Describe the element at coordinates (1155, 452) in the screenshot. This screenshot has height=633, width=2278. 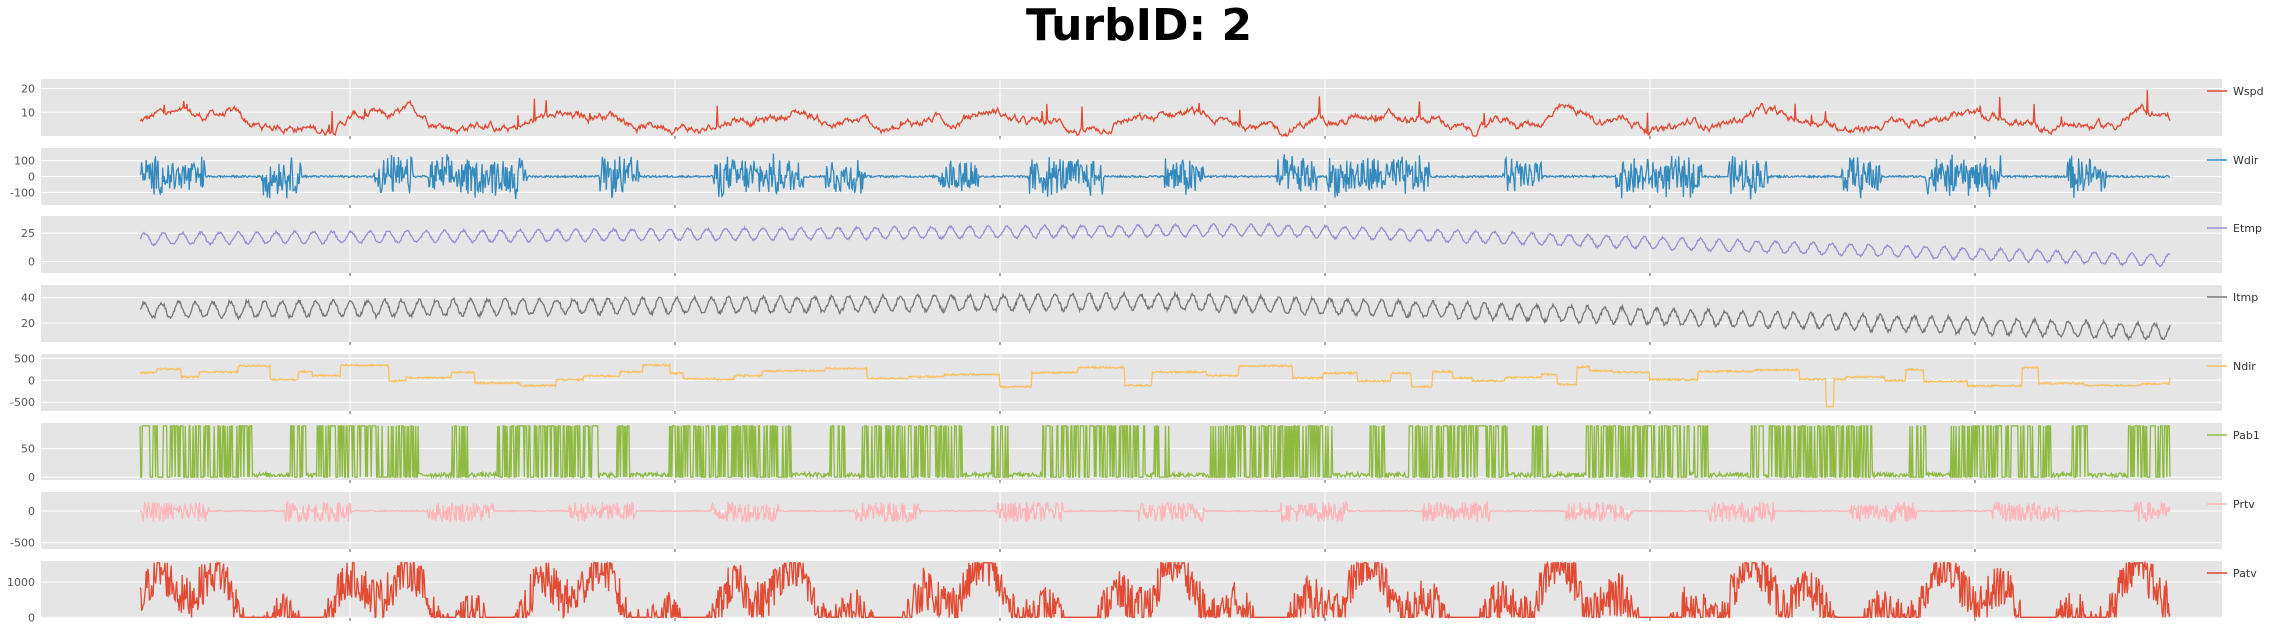
I see `series-line-pab1` at that location.